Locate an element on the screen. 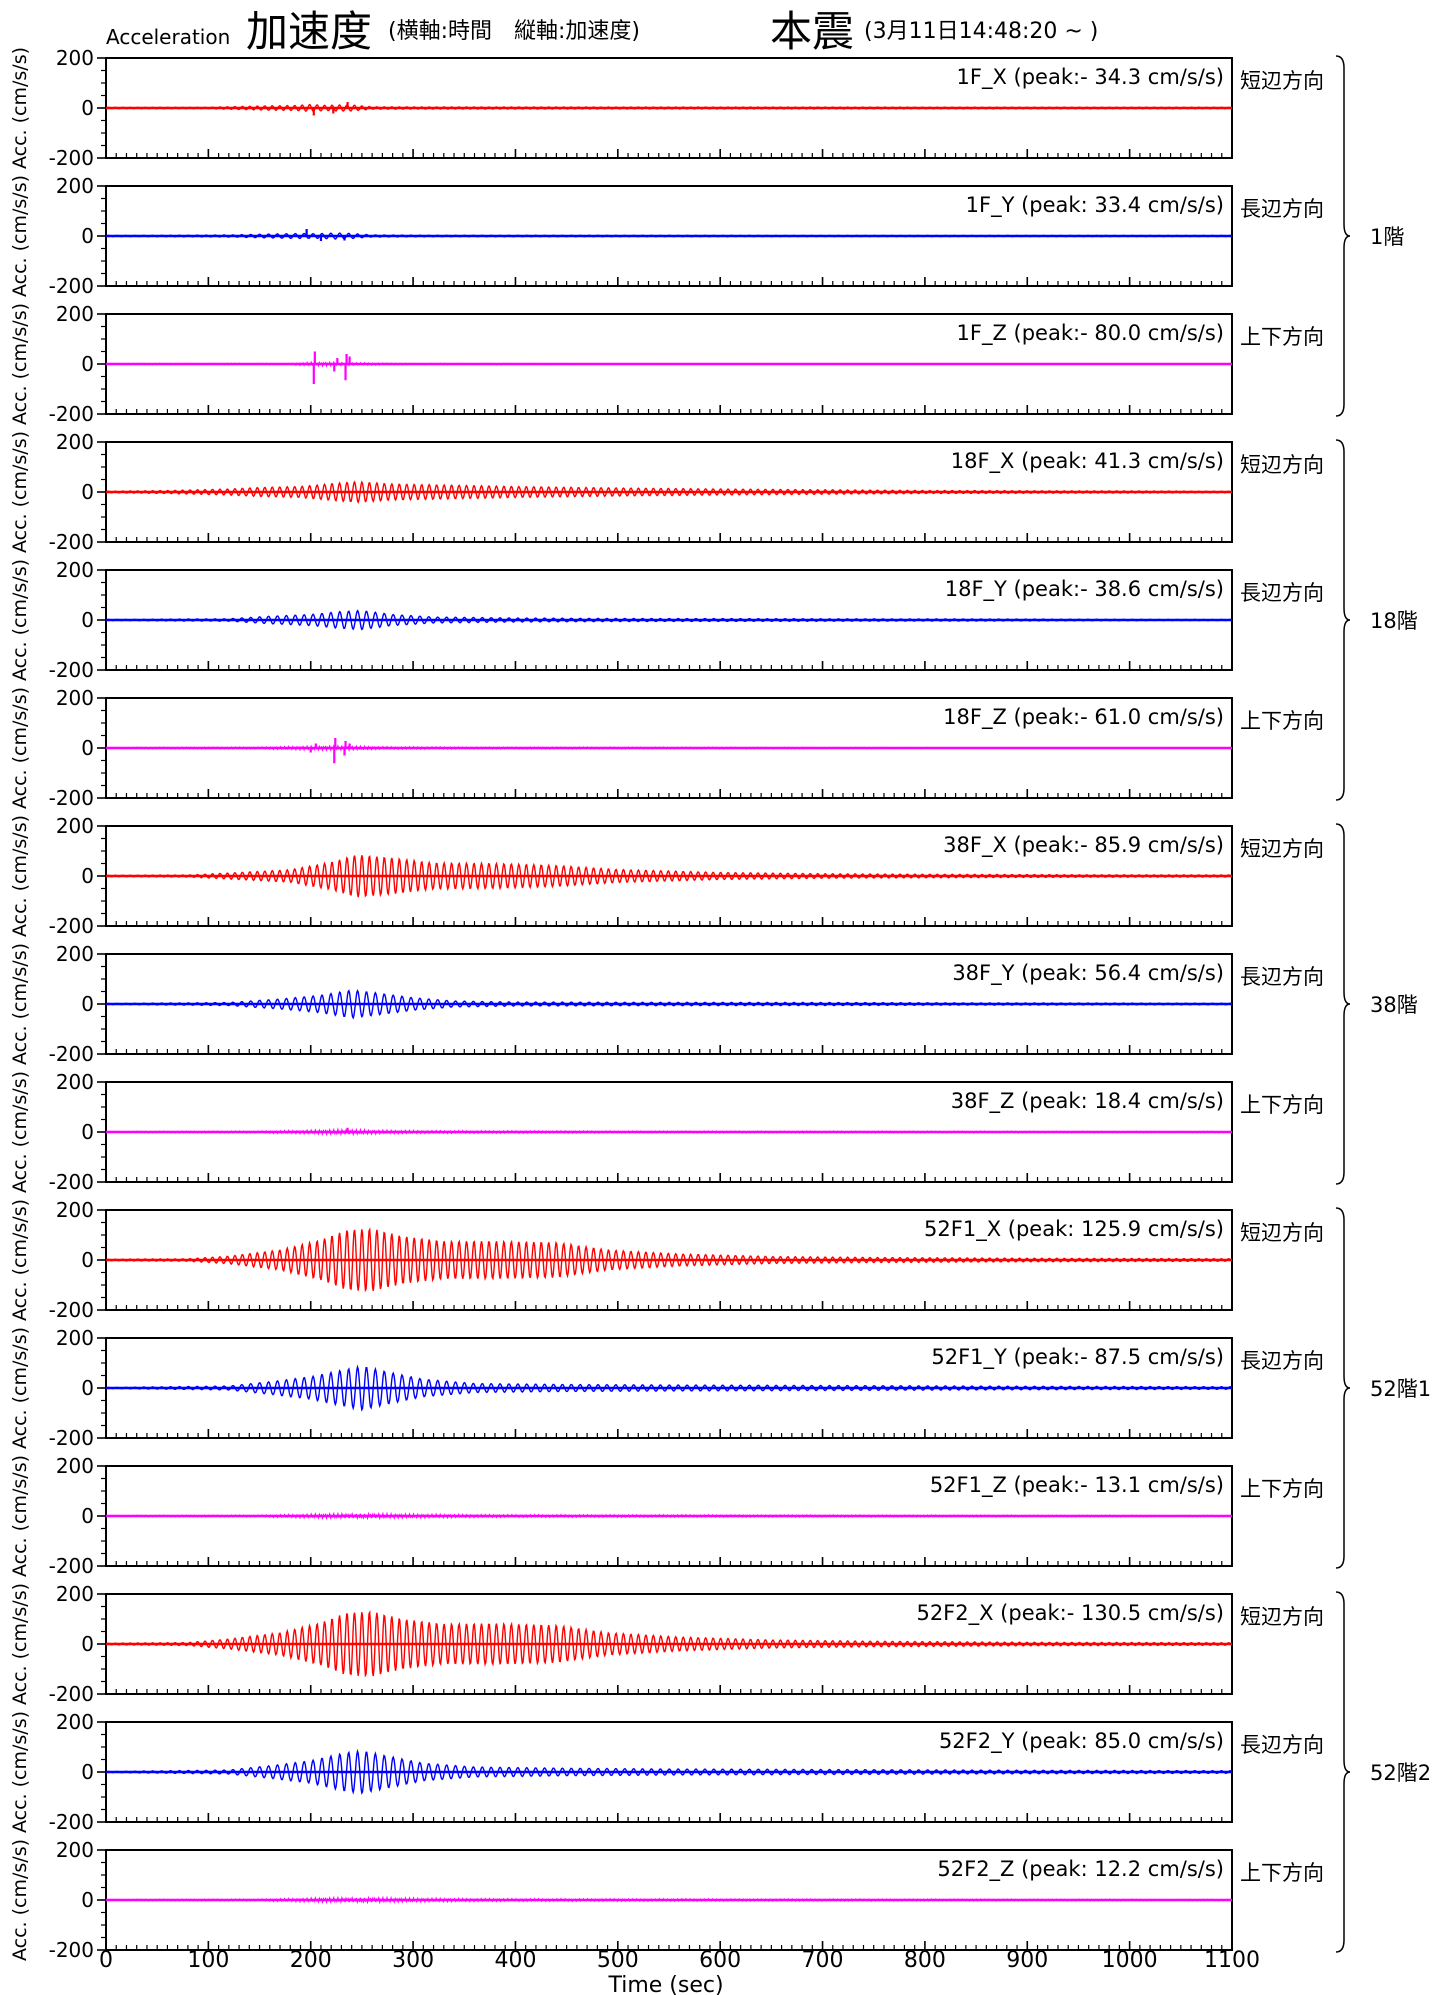 The width and height of the screenshot is (1440, 1995). series-label: 52F1_X (peak: 125.9 cm/s/s) is located at coordinates (1074, 1229).